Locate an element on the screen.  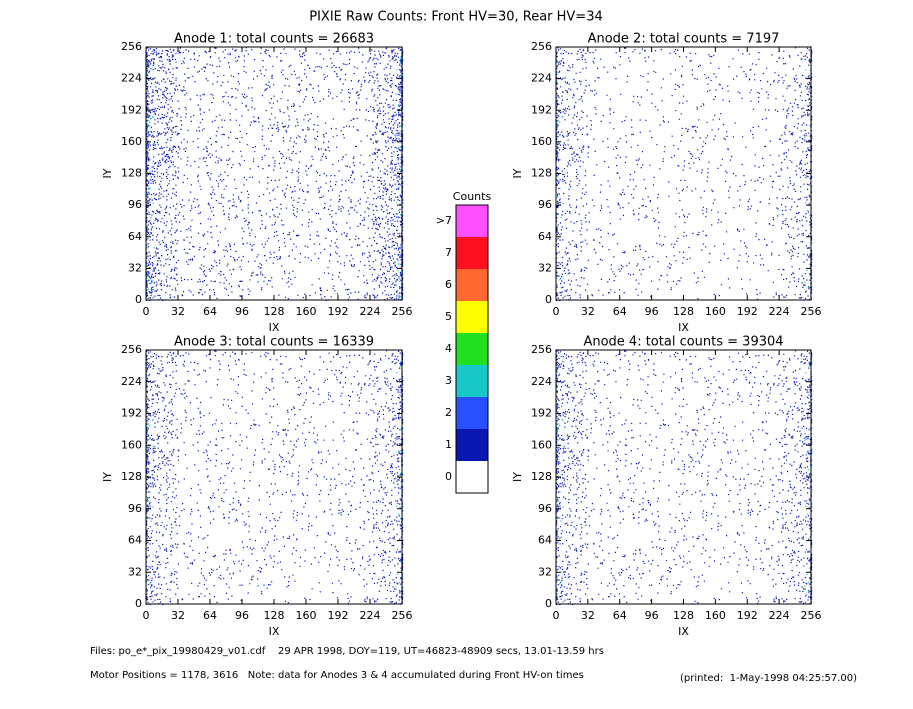
colorbar-label: 2 is located at coordinates (448, 412).